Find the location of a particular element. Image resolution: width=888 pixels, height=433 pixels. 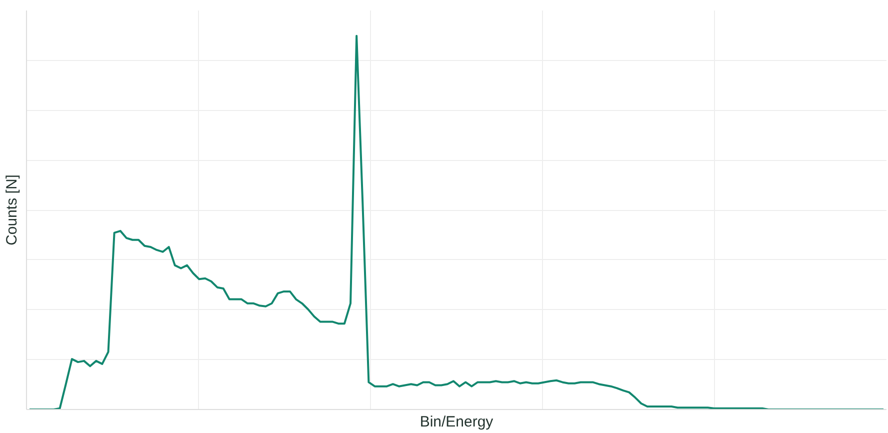

y-axis-title: Counts [N] is located at coordinates (12, 210).